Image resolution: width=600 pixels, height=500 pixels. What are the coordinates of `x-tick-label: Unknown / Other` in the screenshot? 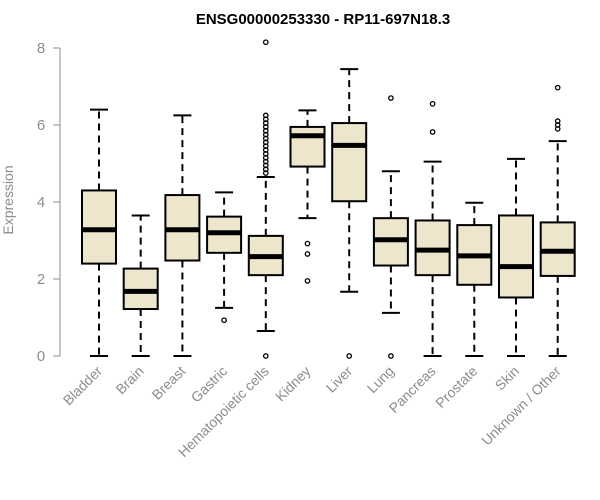 It's located at (521, 406).